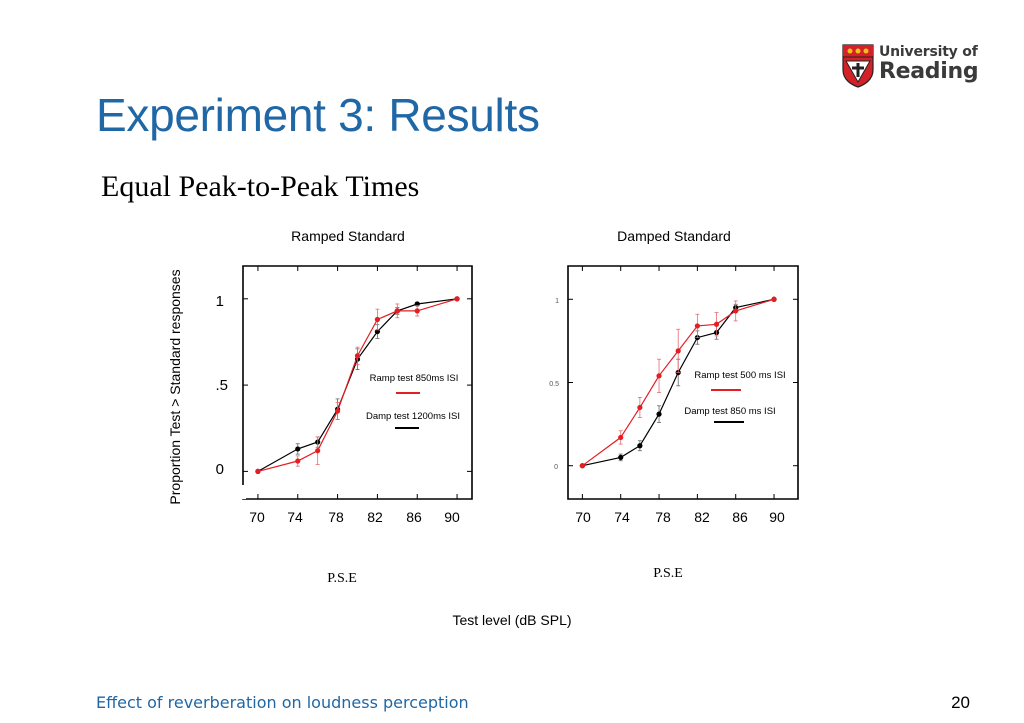 This screenshot has height=723, width=1024. Describe the element at coordinates (960, 702) in the screenshot. I see `page-number: 20` at that location.